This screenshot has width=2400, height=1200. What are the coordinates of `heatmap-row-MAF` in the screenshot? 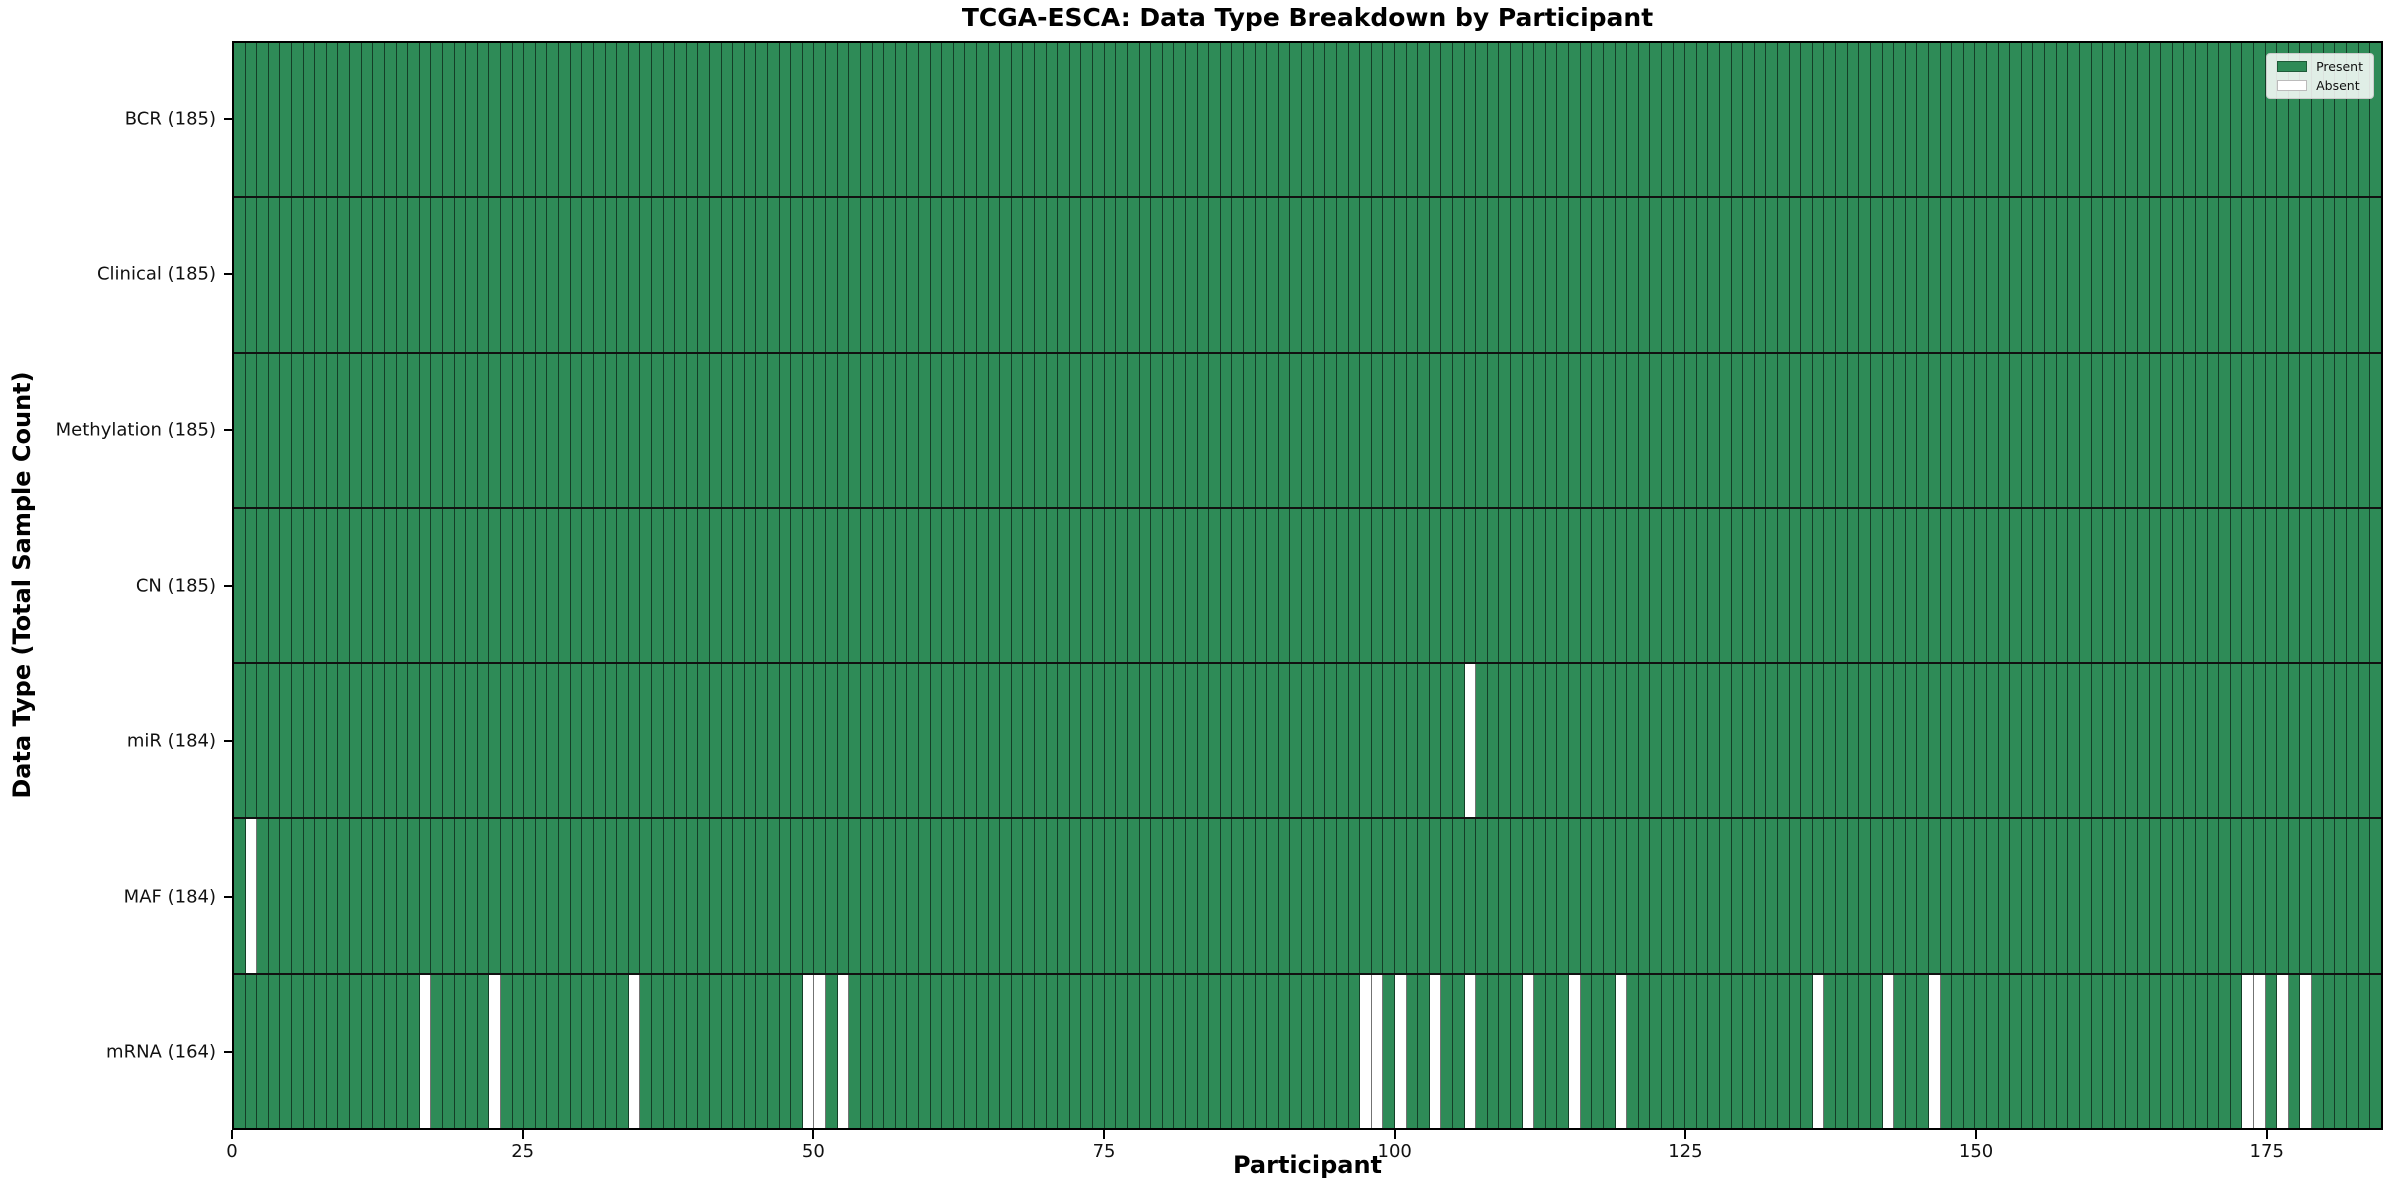 It's located at (1307, 897).